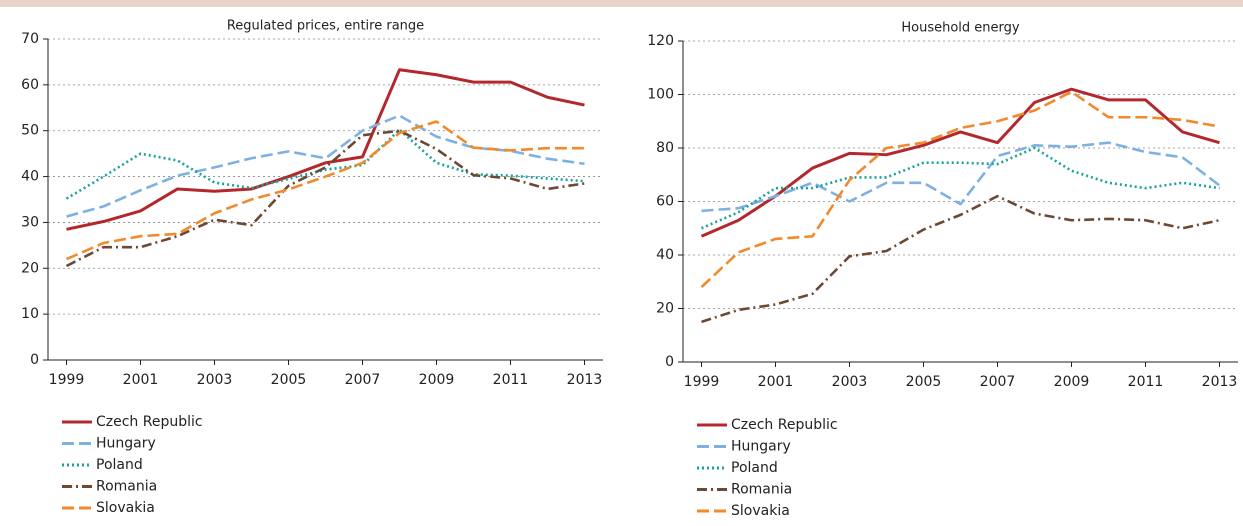  I want to click on chart-title: Regulated prices, entire range, so click(325, 26).